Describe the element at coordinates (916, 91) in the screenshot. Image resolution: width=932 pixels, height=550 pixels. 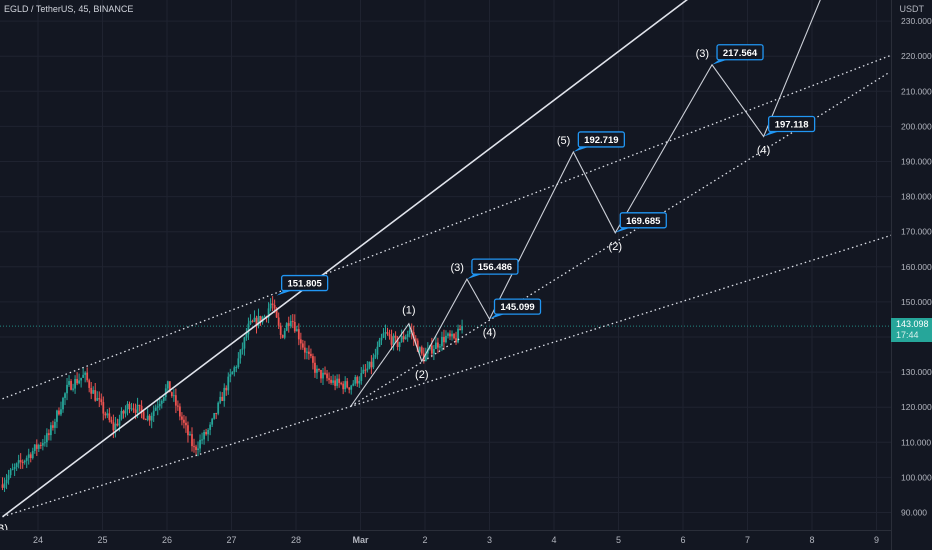
I see `y-tick-label: 210.000` at that location.